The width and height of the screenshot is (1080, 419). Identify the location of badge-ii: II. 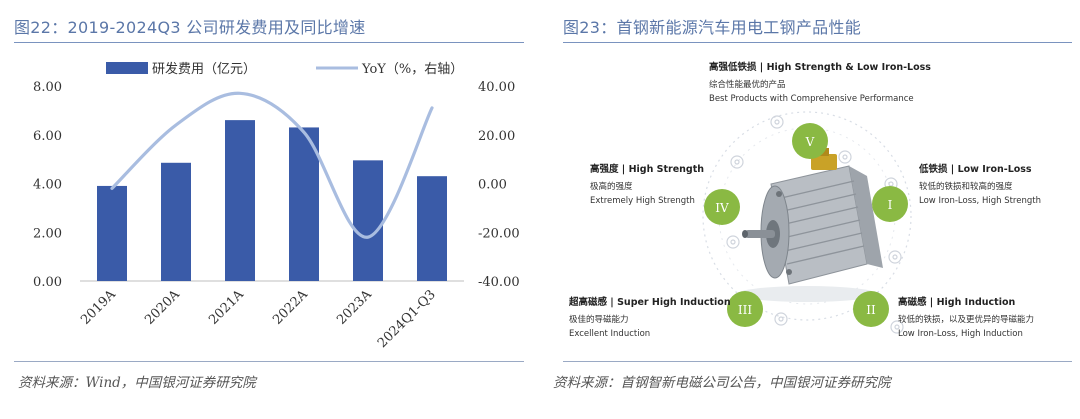
(871, 309).